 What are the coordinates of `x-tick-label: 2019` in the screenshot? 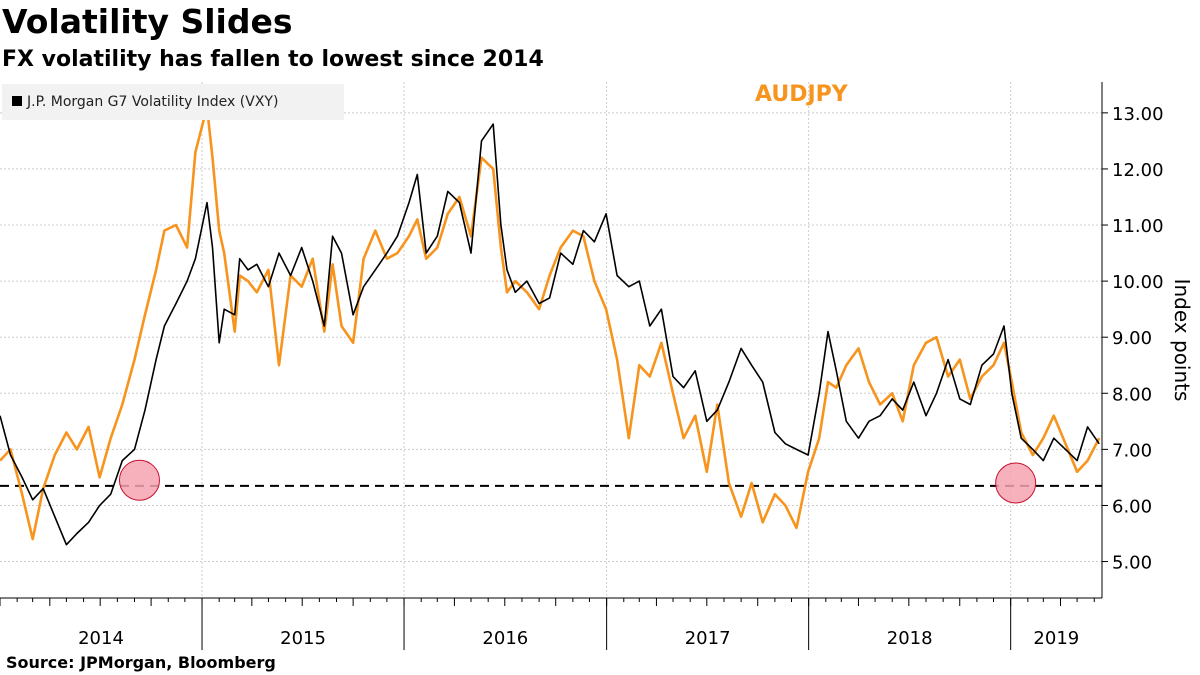 It's located at (1056, 638).